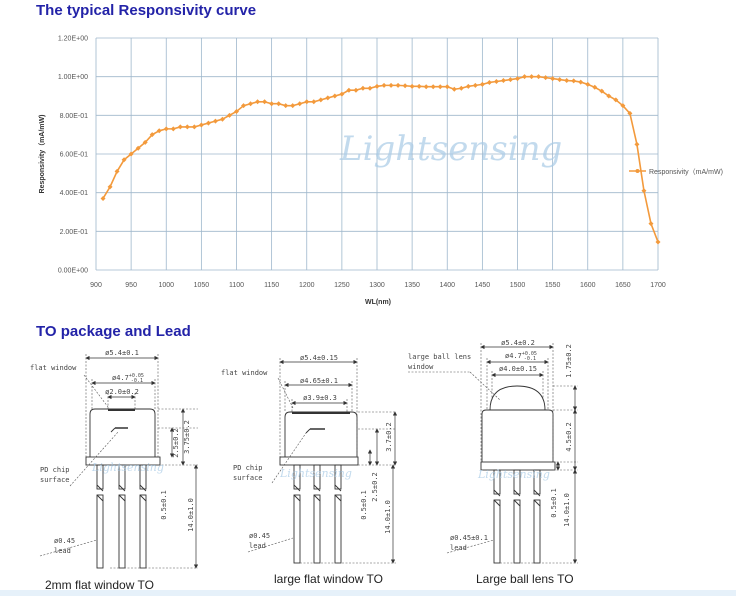 This screenshot has height=596, width=736. I want to click on dim-outer-diameter: ø5.4±0.15, so click(319, 358).